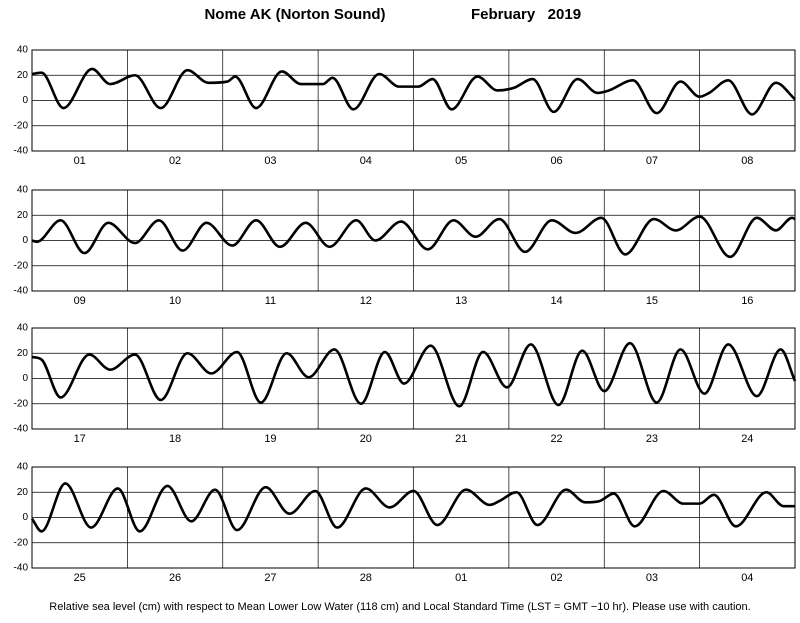 The image size is (800, 623). Describe the element at coordinates (366, 301) in the screenshot. I see `day-label: 12` at that location.